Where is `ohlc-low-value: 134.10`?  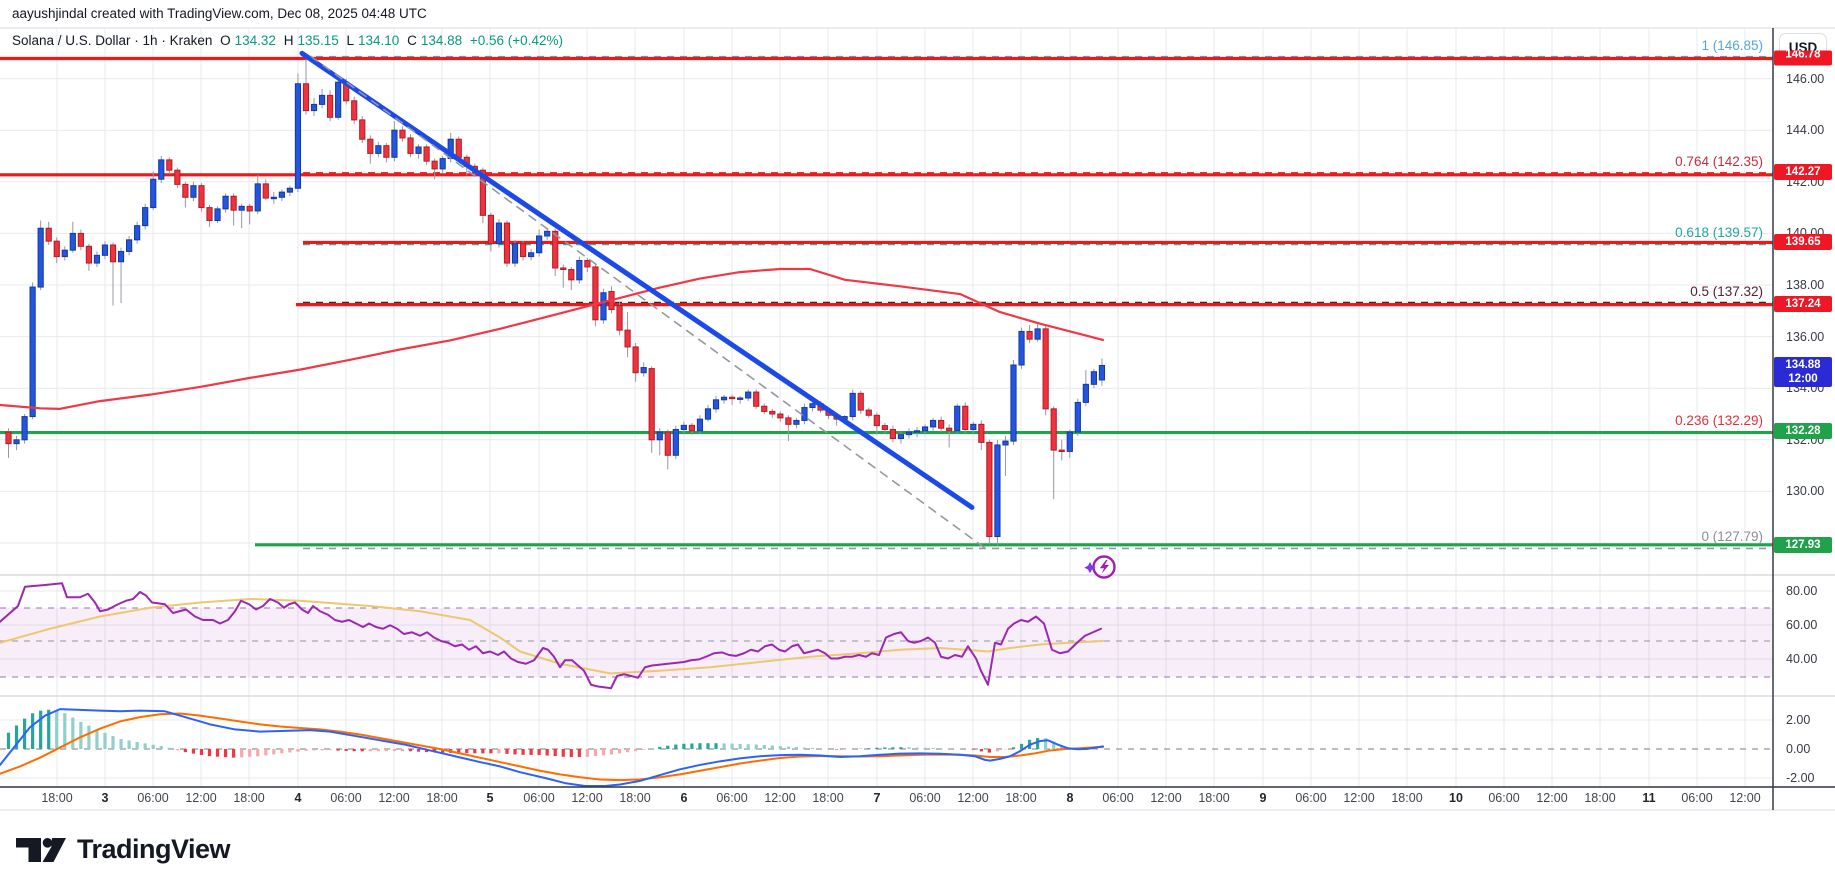 ohlc-low-value: 134.10 is located at coordinates (379, 40).